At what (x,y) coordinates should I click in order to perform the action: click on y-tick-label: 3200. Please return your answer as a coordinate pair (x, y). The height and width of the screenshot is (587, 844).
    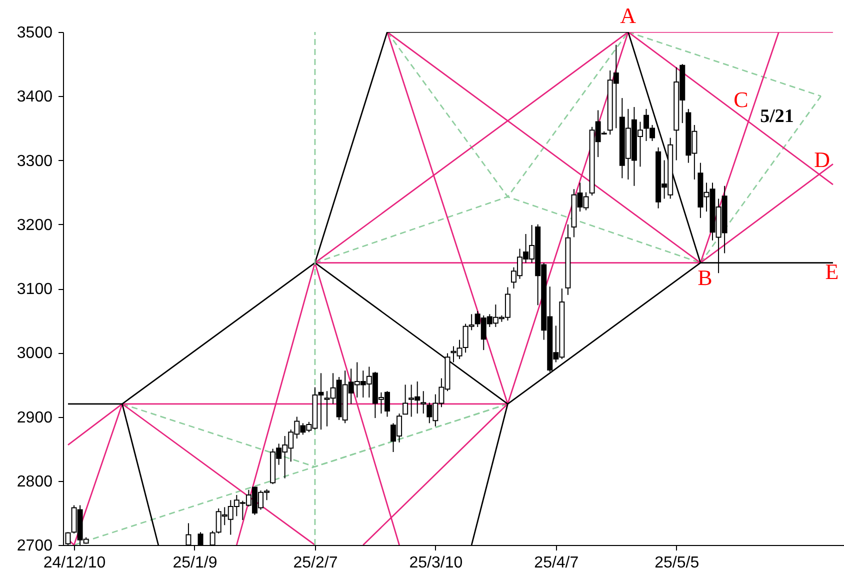
    Looking at the image, I should click on (34, 225).